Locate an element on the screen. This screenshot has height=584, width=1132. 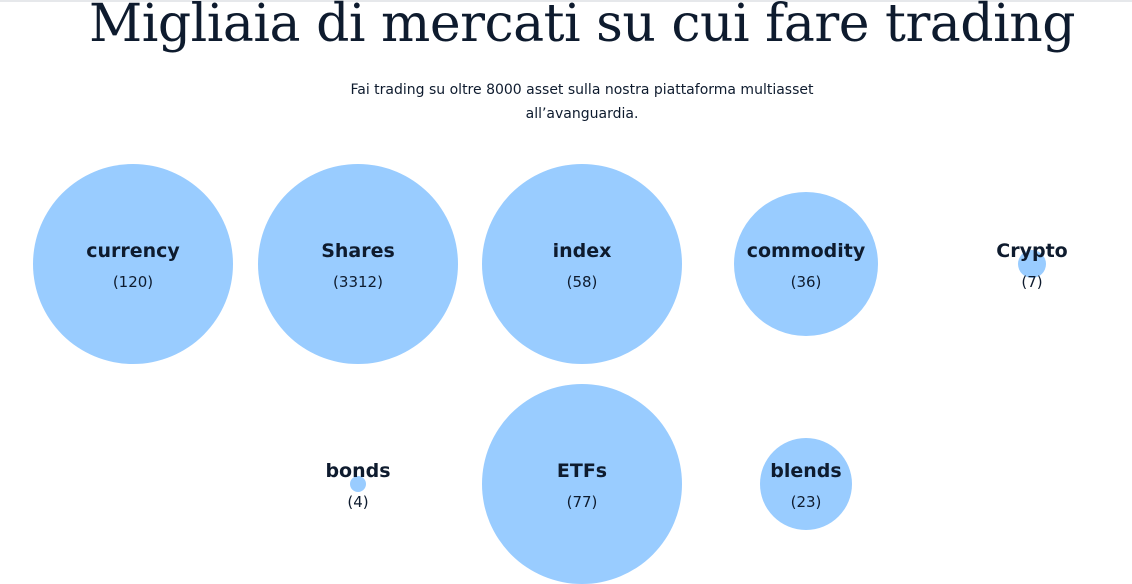
market-name: Shares is located at coordinates (358, 251).